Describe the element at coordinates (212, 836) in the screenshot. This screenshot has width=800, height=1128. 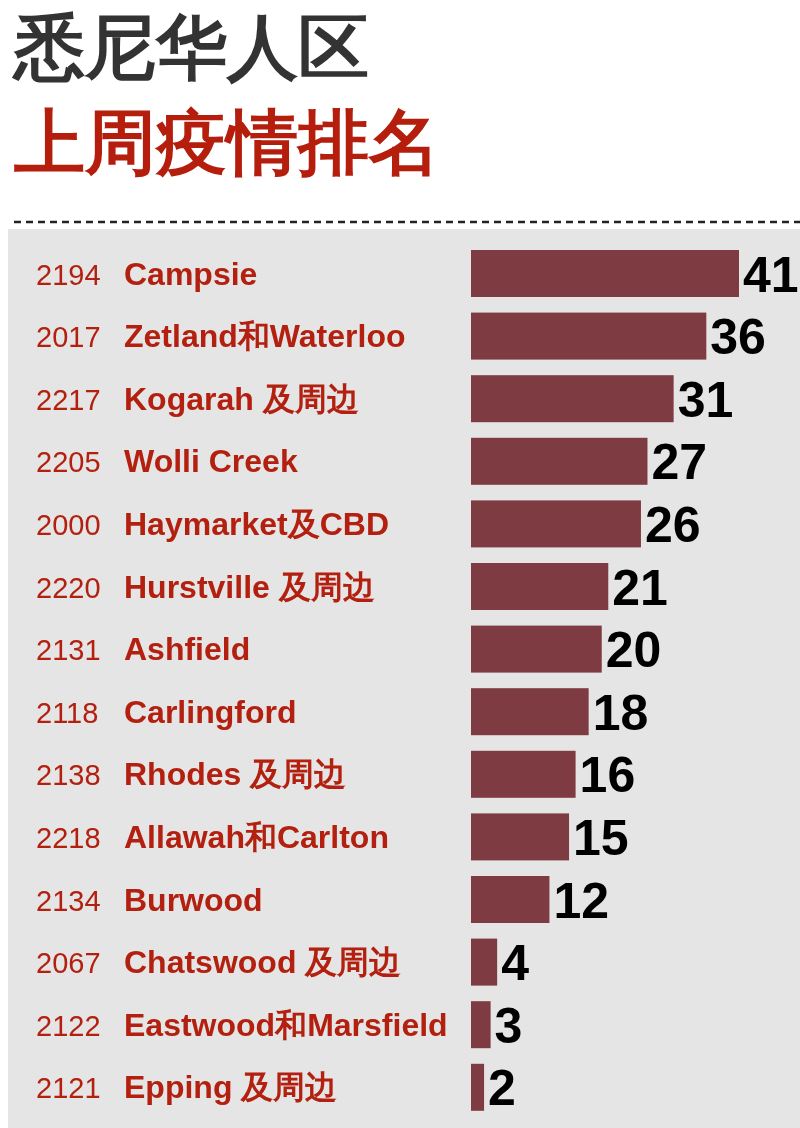
I see `category-label: 2218 Allawah和Carlton` at that location.